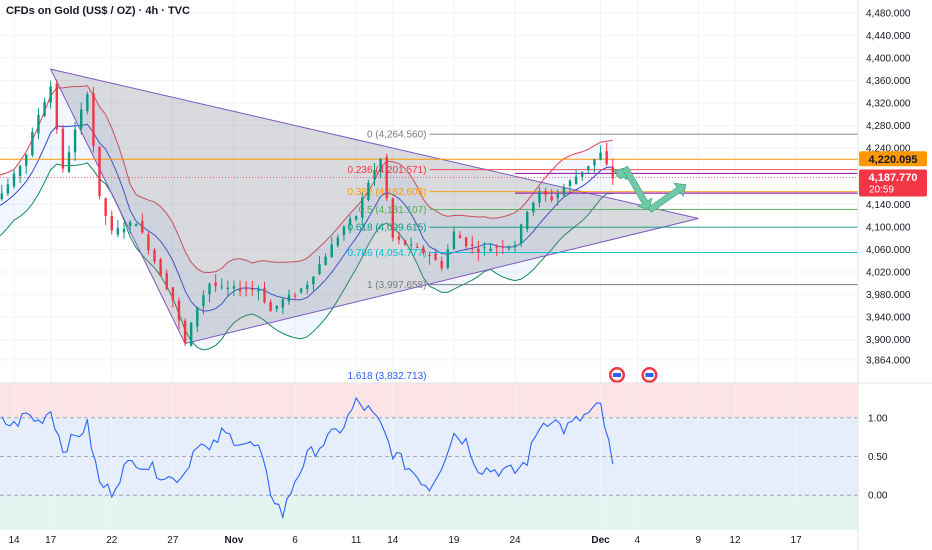 Image resolution: width=932 pixels, height=550 pixels. I want to click on oscillator-tick-label: 0.50, so click(878, 457).